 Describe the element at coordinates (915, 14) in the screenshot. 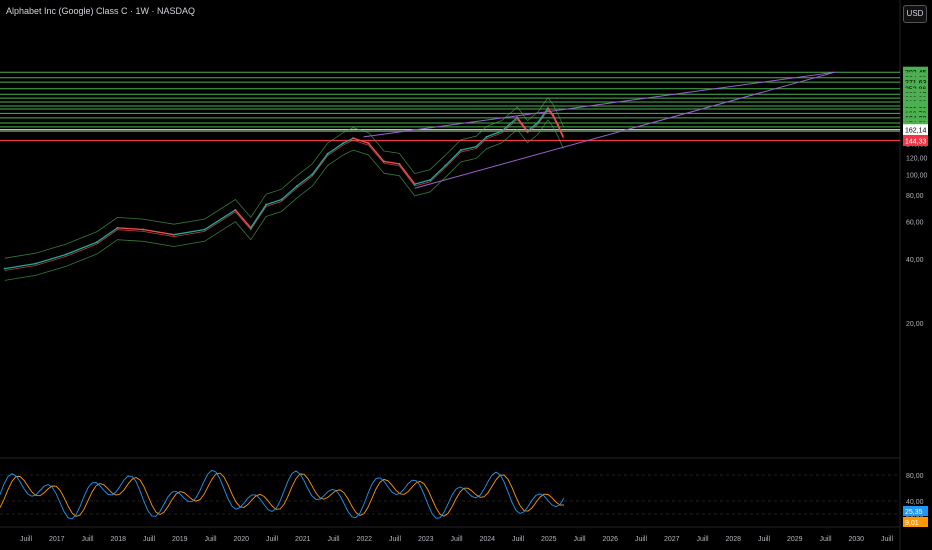

I see `currency-button: USD` at that location.